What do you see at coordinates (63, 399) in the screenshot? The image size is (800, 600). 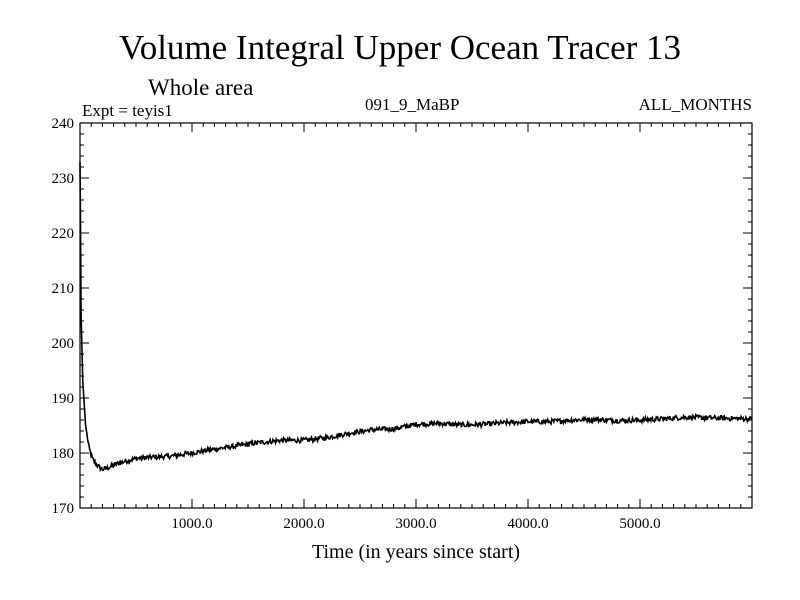 I see `y-tick-label: 190` at bounding box center [63, 399].